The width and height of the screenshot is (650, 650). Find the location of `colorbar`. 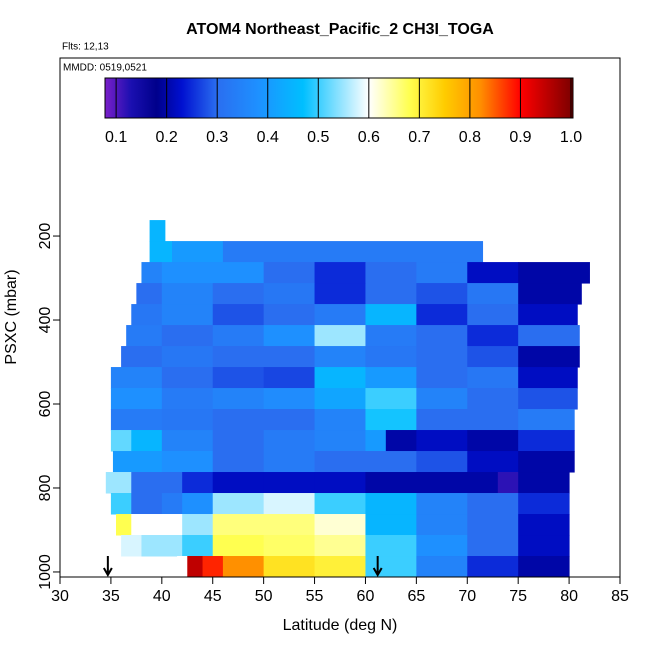

colorbar is located at coordinates (339, 98).